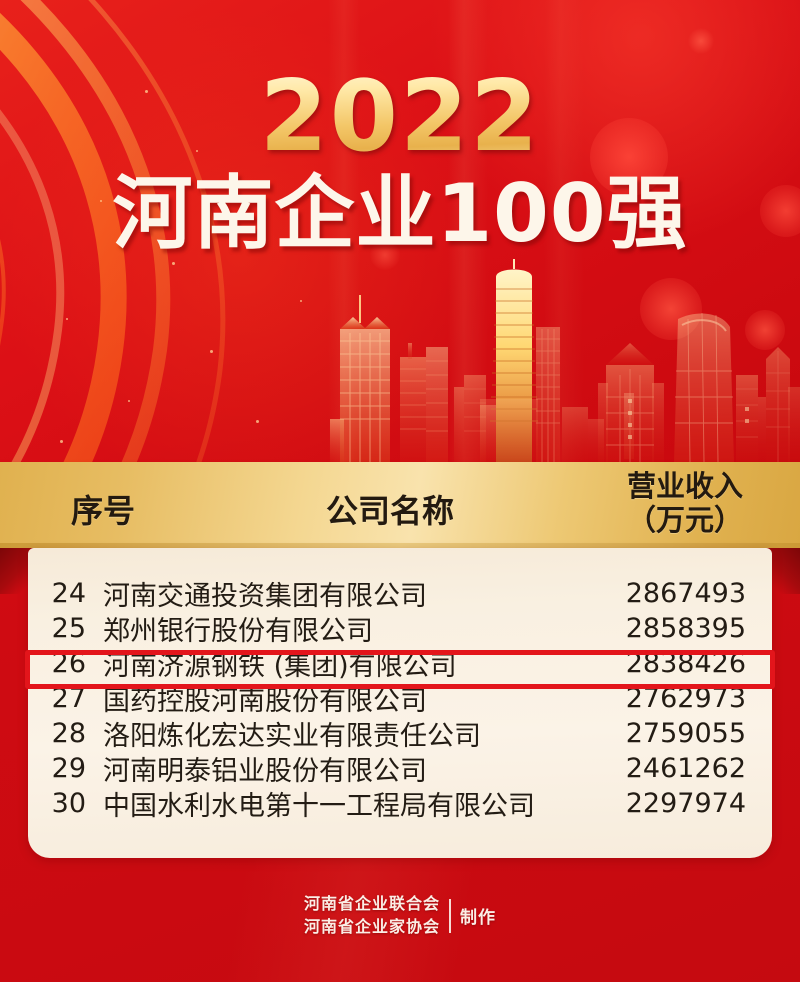  I want to click on table-row: 25 郑州银行股份有限公司 2858395, so click(400, 629).